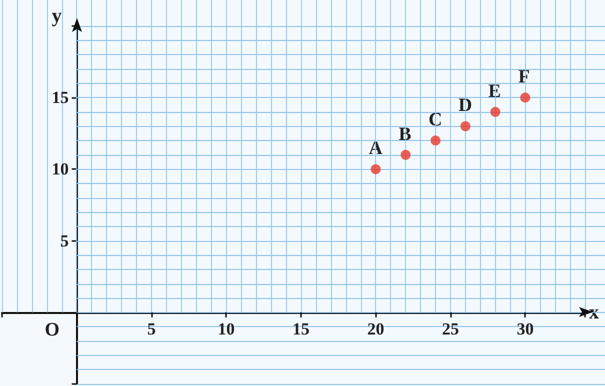 Image resolution: width=605 pixels, height=386 pixels. Describe the element at coordinates (465, 105) in the screenshot. I see `annotation: D` at that location.